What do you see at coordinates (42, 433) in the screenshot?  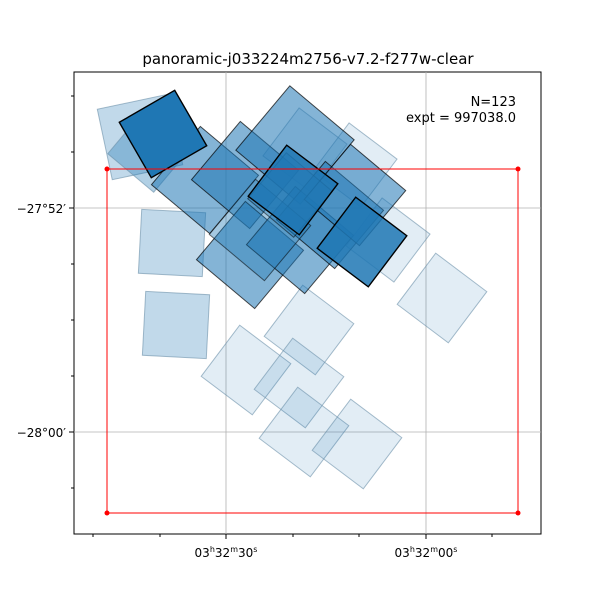 I see `y-tick-label: −28°00′` at bounding box center [42, 433].